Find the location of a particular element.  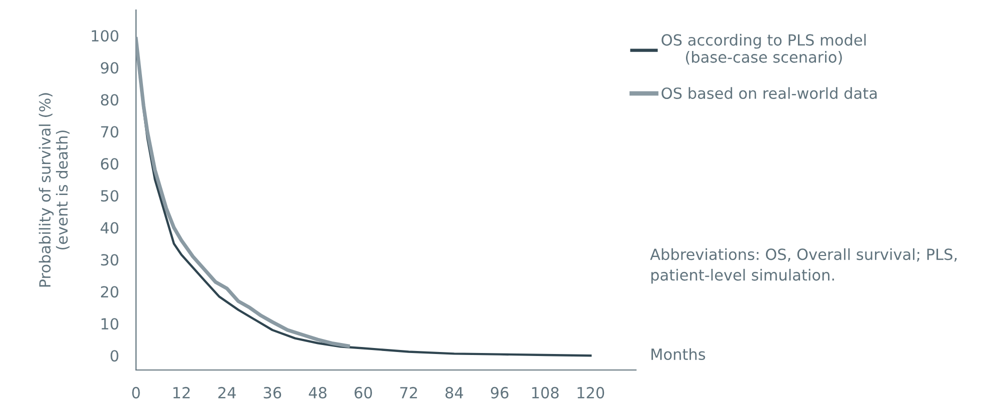

x-tick-label: 60 is located at coordinates (363, 392).